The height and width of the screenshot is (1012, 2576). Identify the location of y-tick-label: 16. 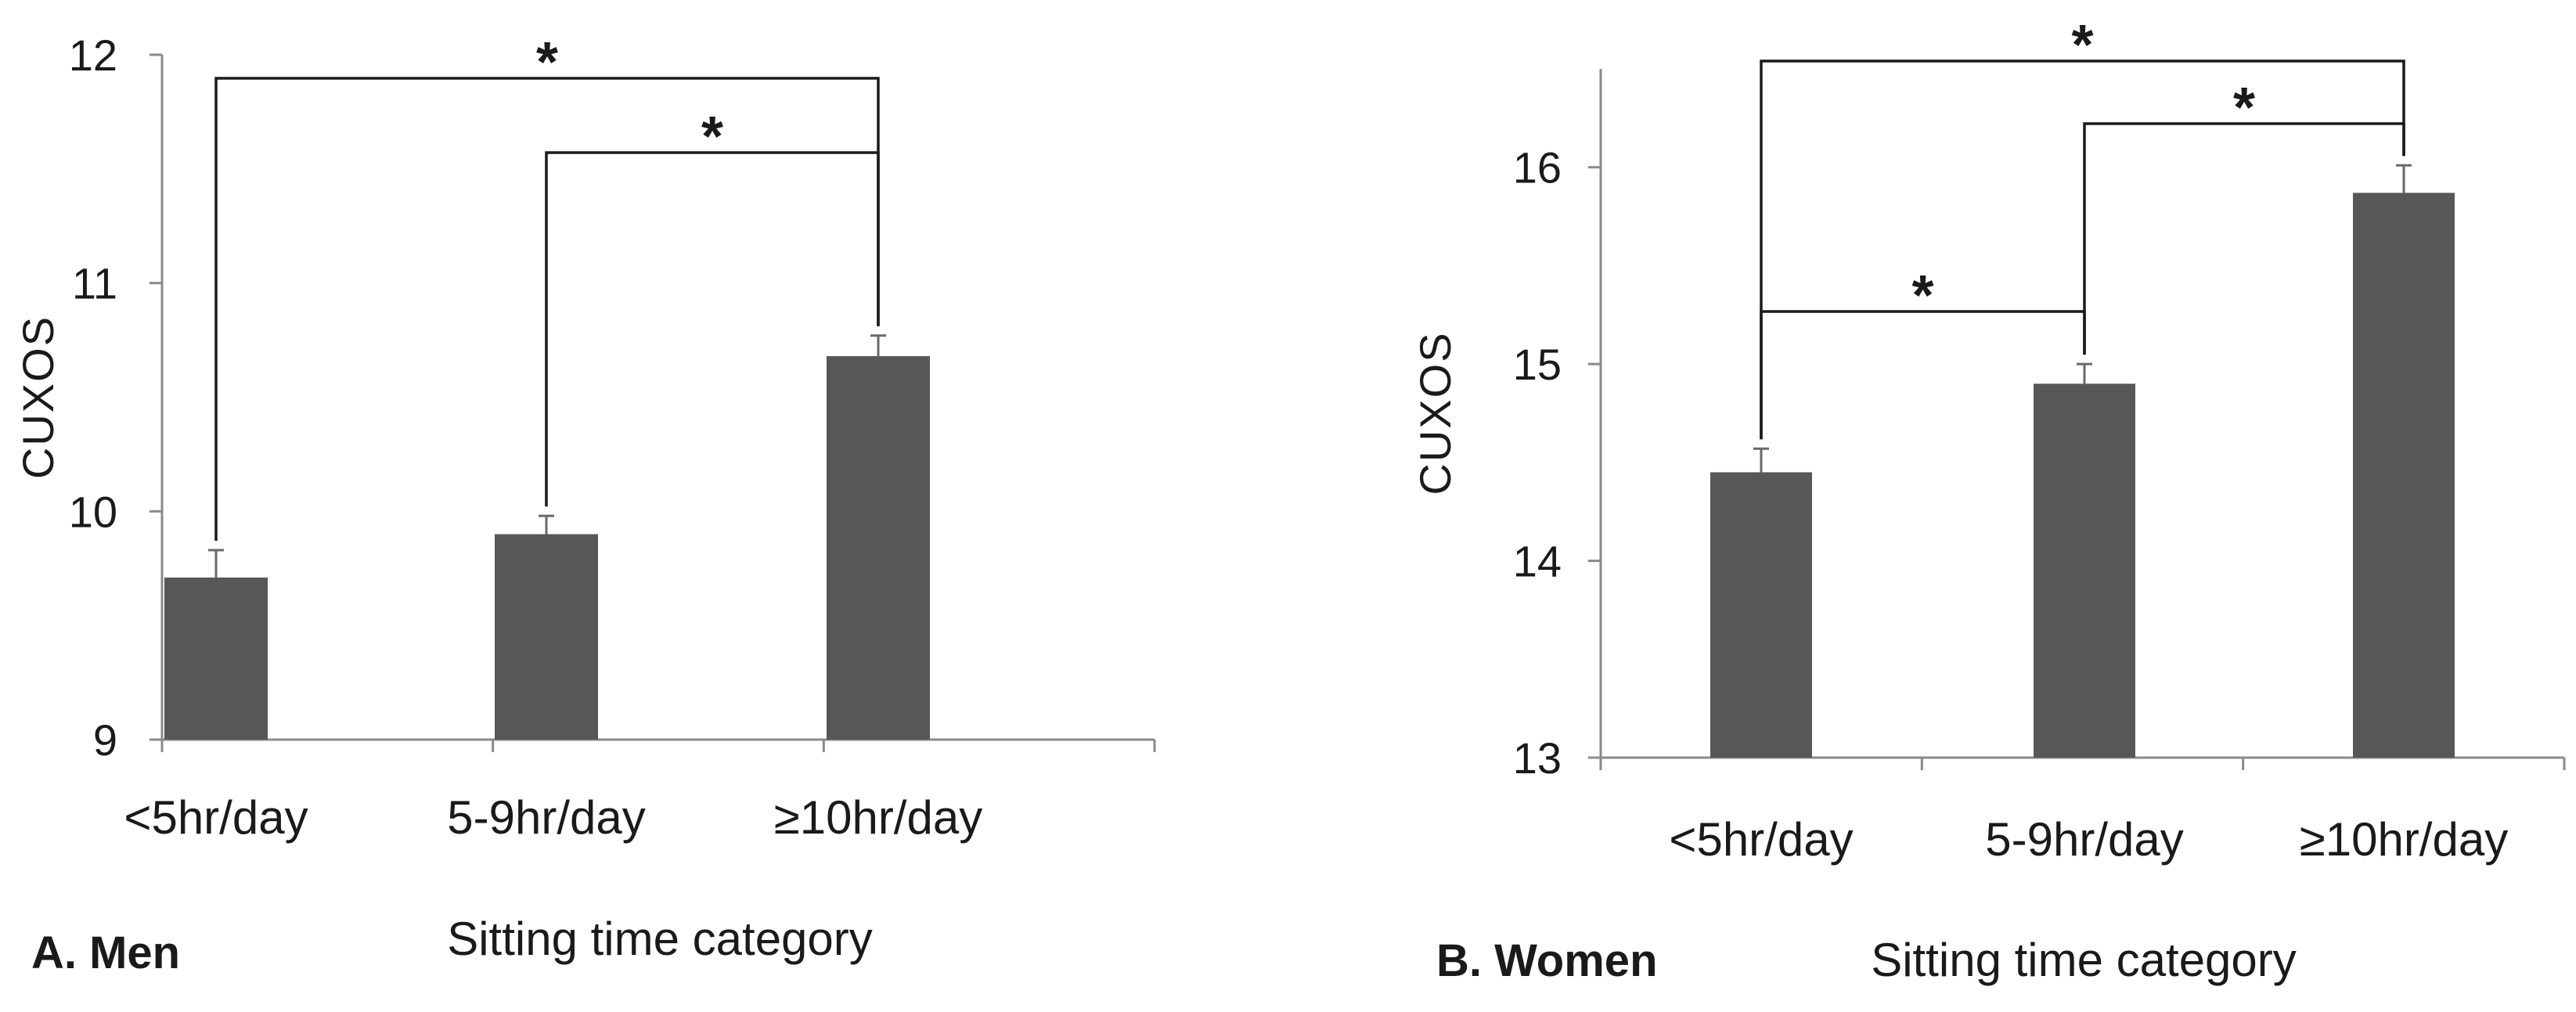
(1537, 168).